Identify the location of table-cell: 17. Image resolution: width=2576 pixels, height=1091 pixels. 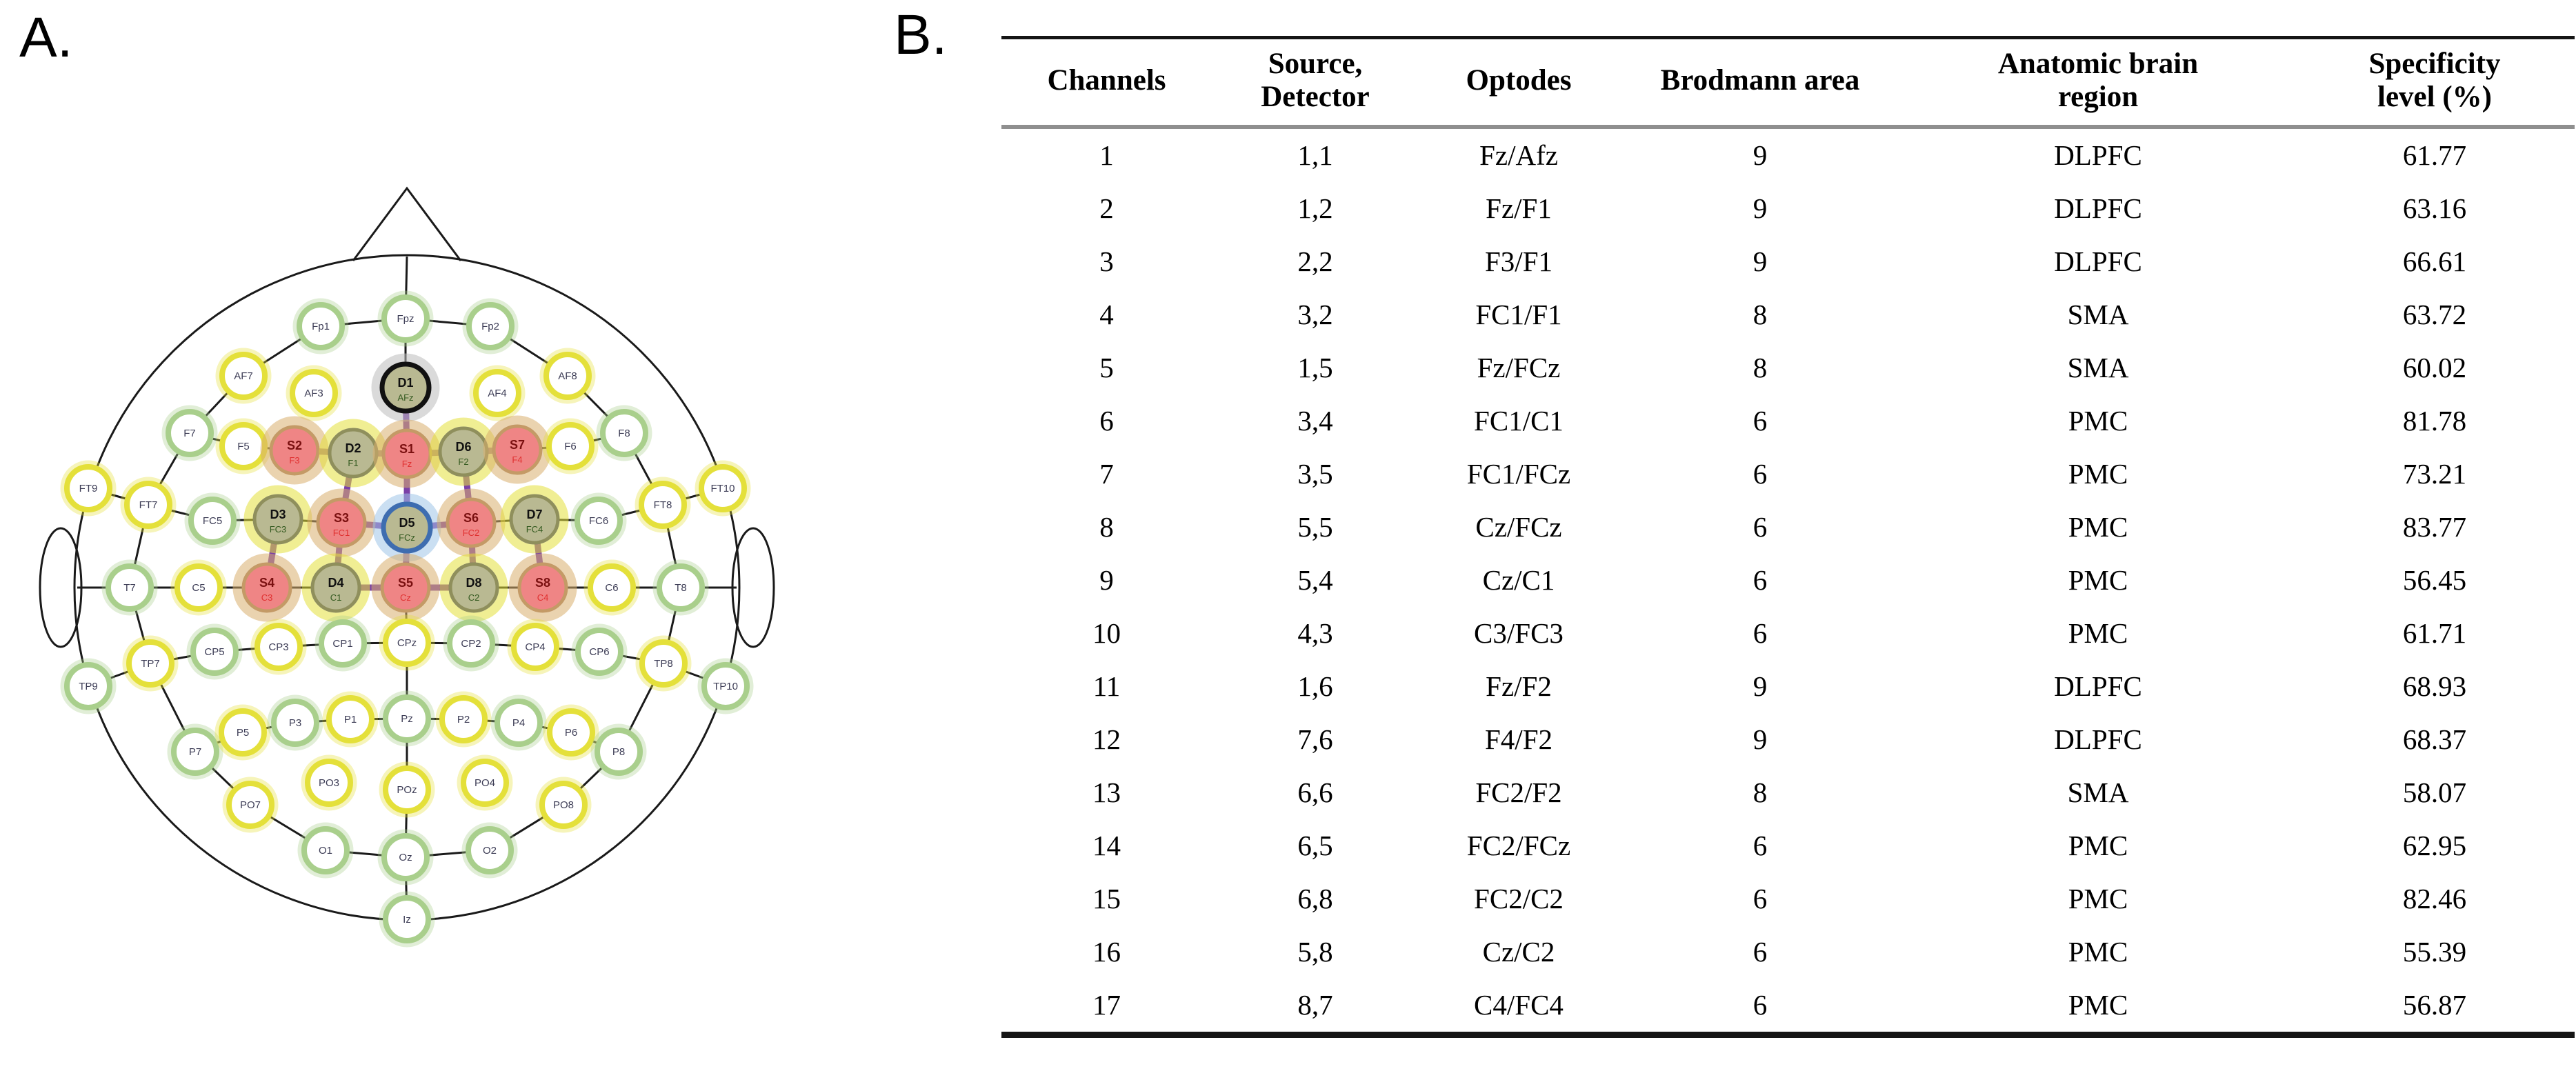
(1106, 1005).